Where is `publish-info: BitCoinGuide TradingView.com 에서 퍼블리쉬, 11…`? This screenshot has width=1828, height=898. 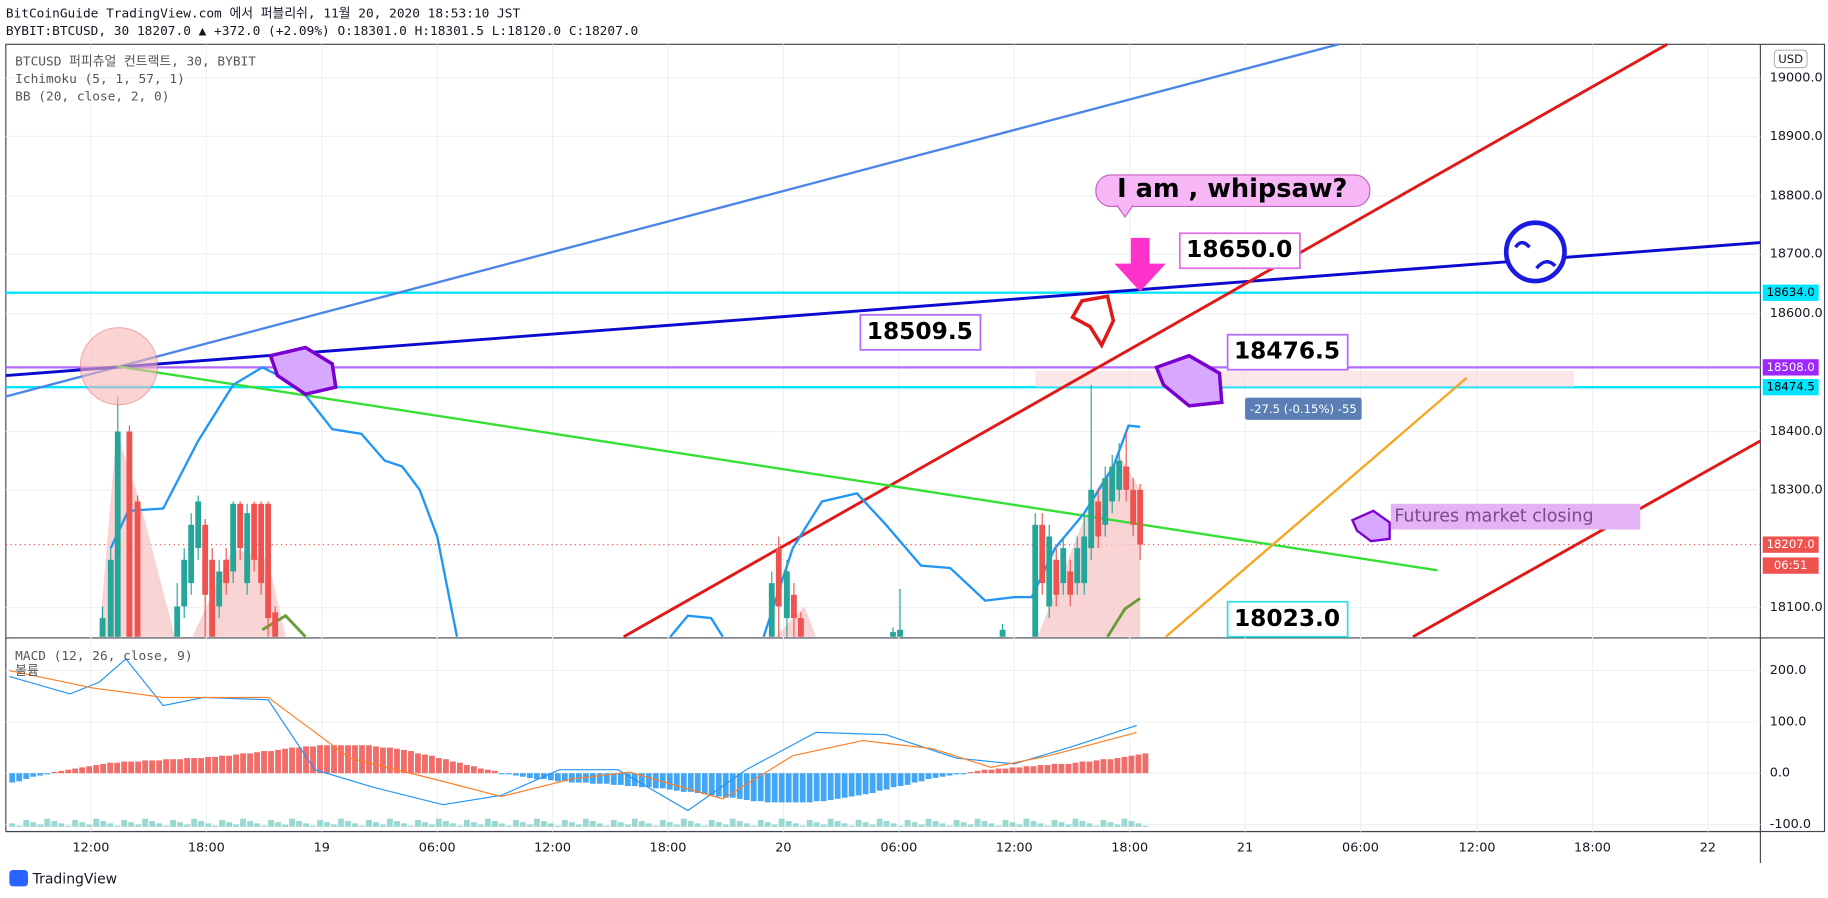 publish-info: BitCoinGuide TradingView.com 에서 퍼블리쉬, 11… is located at coordinates (263, 13).